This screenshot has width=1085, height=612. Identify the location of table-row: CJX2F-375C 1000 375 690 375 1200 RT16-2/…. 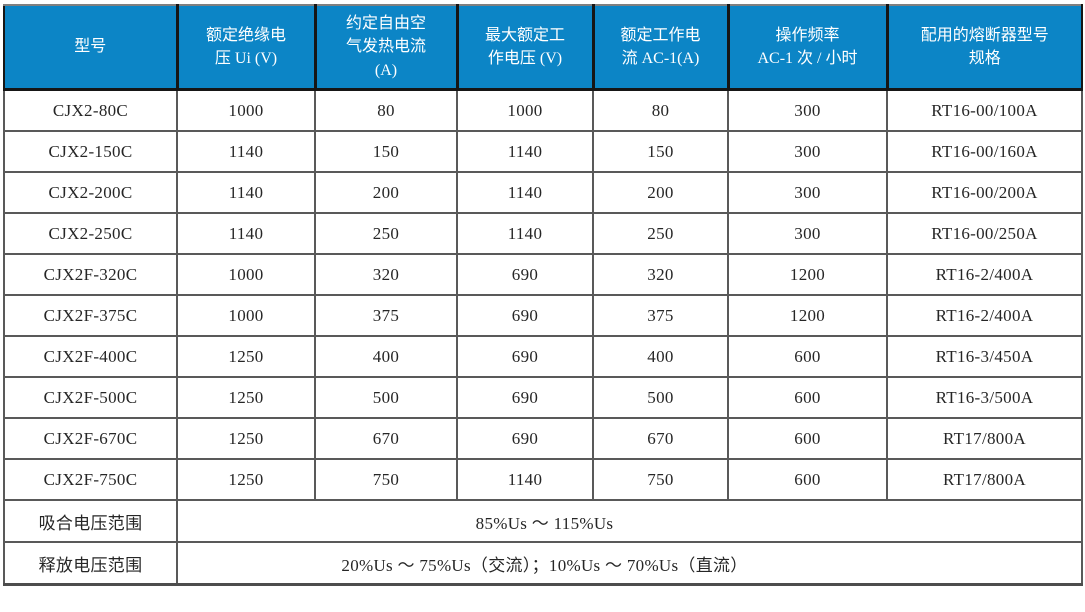
(543, 315).